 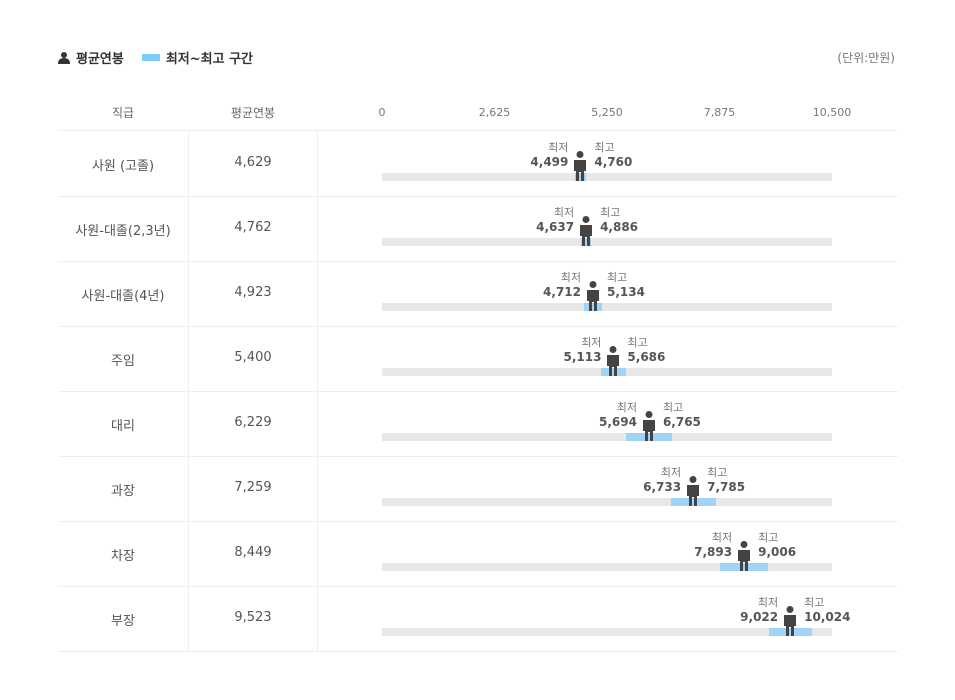 I want to click on rank-cell: 부장, so click(x=123, y=621).